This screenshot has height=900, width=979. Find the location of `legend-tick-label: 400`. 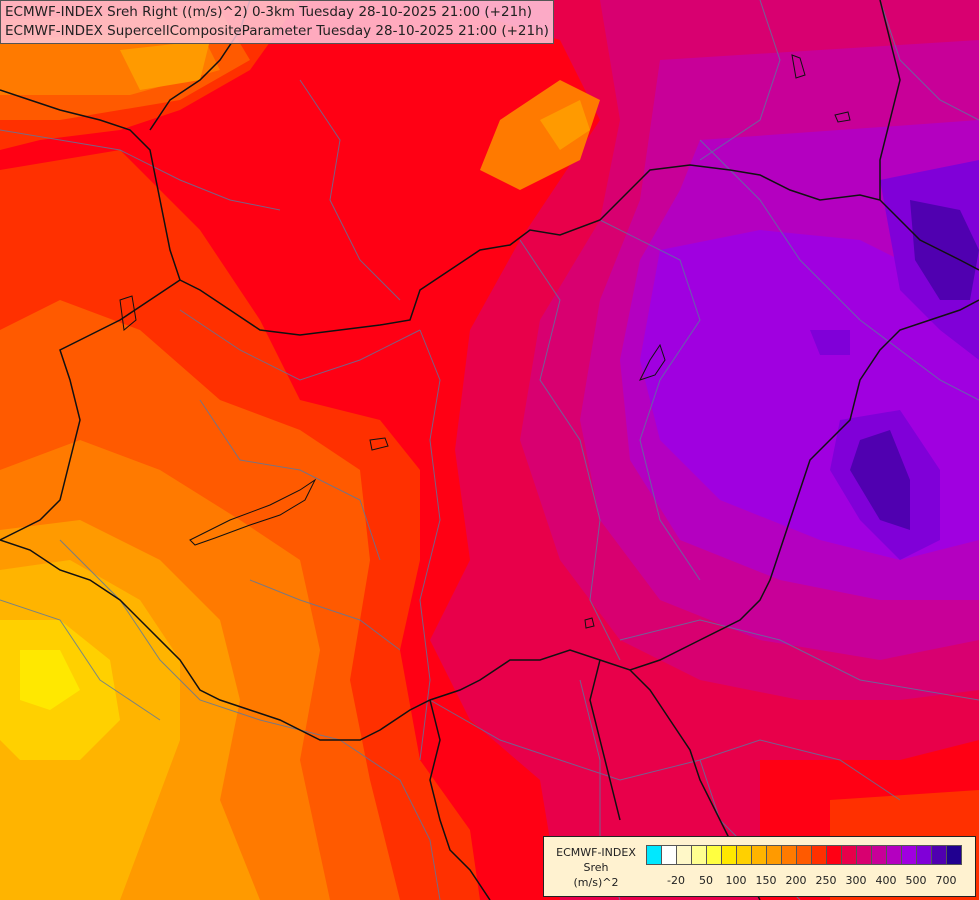

legend-tick-label: 400 is located at coordinates (886, 880).